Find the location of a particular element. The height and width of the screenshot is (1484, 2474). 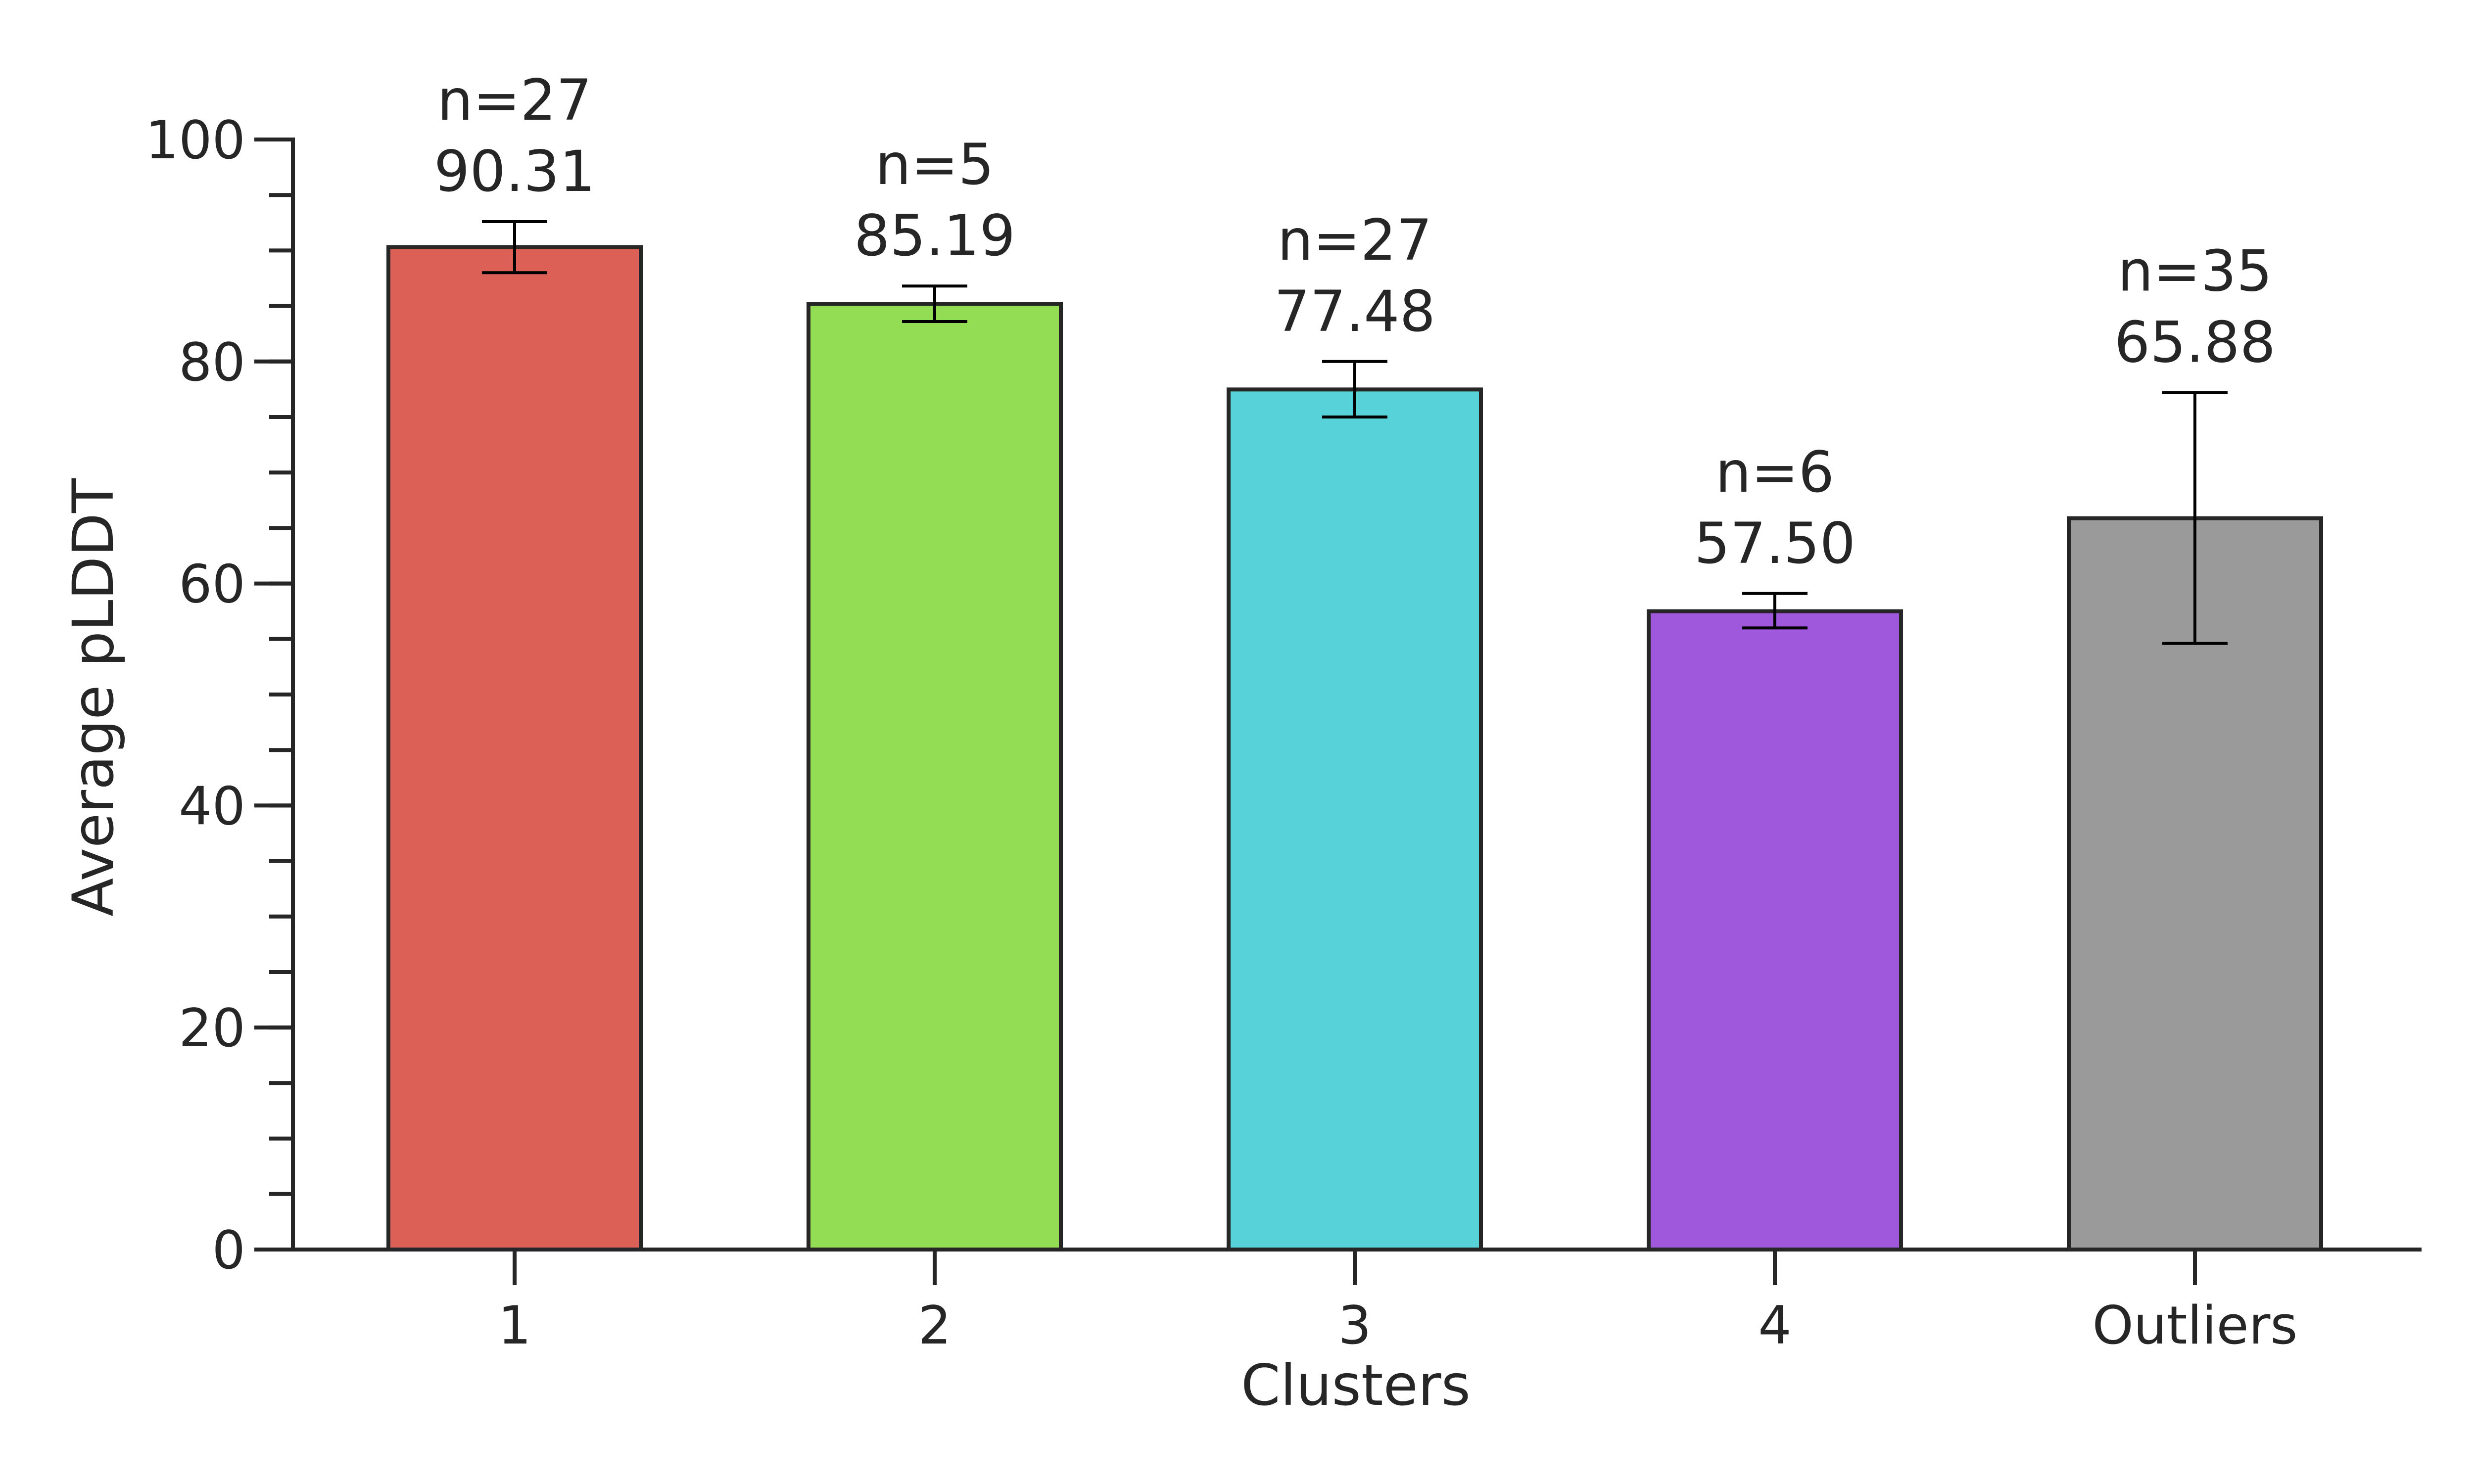

count-label: n=35 is located at coordinates (2196, 271).